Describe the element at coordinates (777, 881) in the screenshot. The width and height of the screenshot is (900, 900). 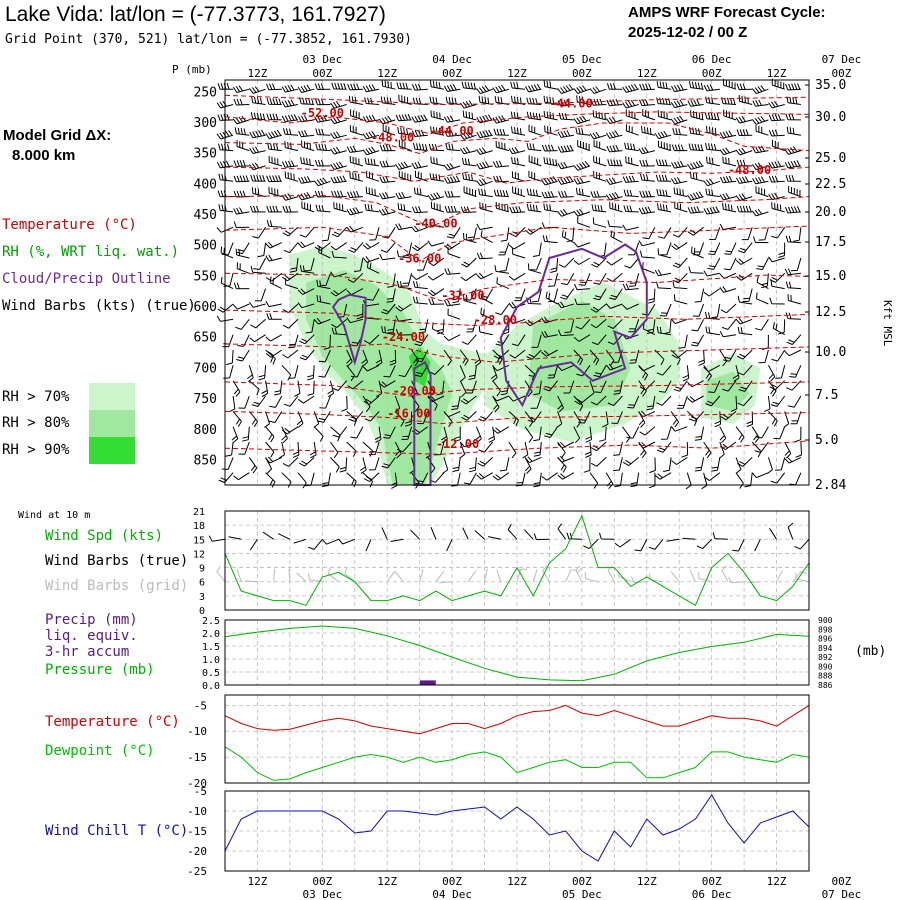
I see `time-tick-bottom: 12Z` at that location.